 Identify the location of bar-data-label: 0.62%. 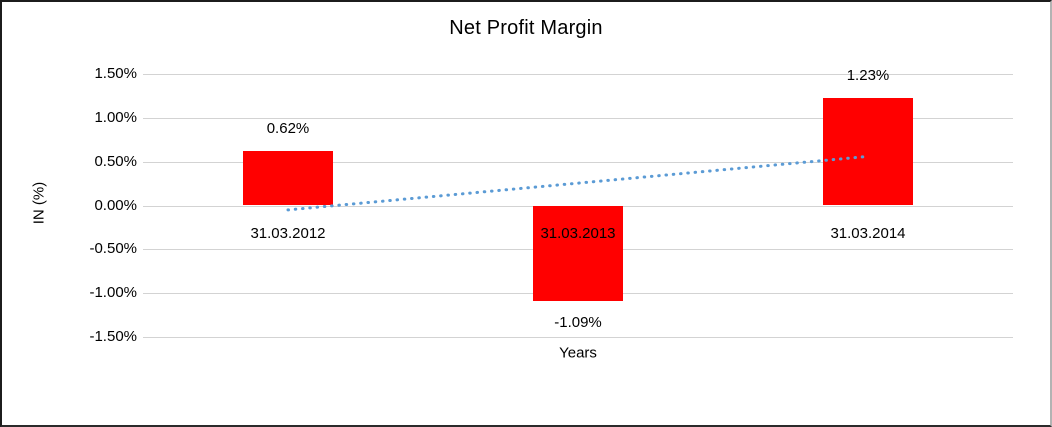
(288, 129).